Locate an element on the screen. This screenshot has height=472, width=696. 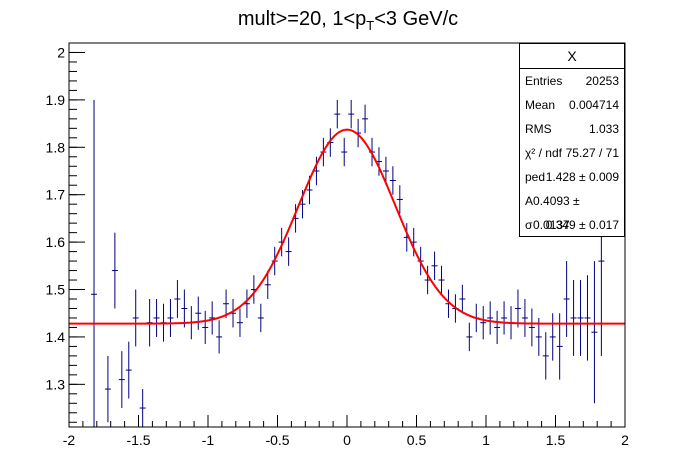
chart-title-rest: <3 GeV/c is located at coordinates (416, 19).